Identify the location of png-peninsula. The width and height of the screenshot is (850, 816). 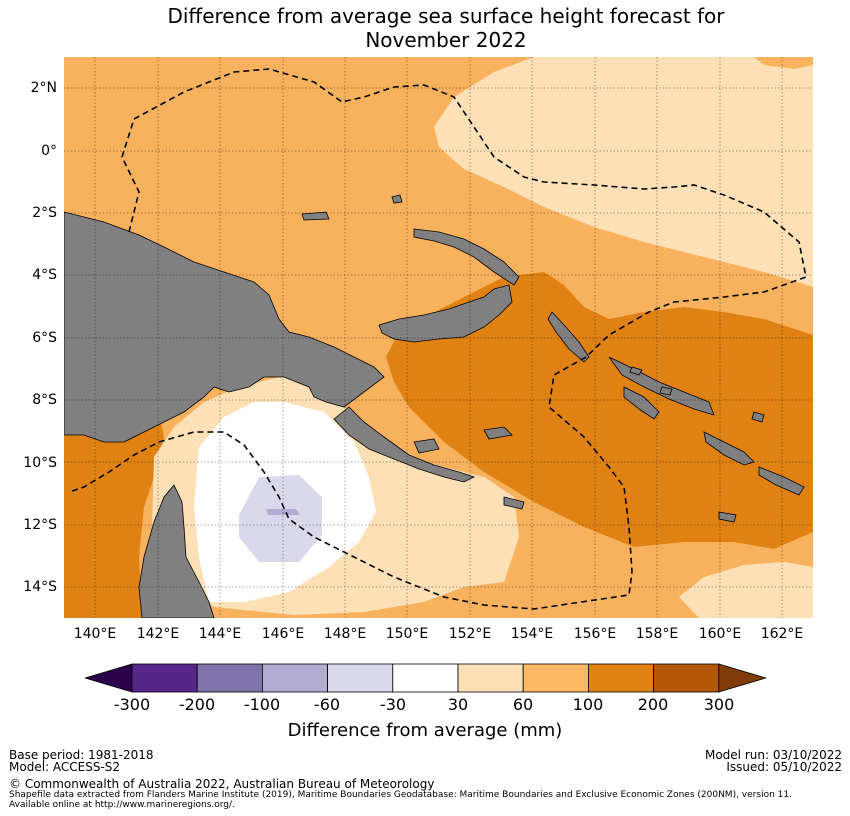
(404, 444).